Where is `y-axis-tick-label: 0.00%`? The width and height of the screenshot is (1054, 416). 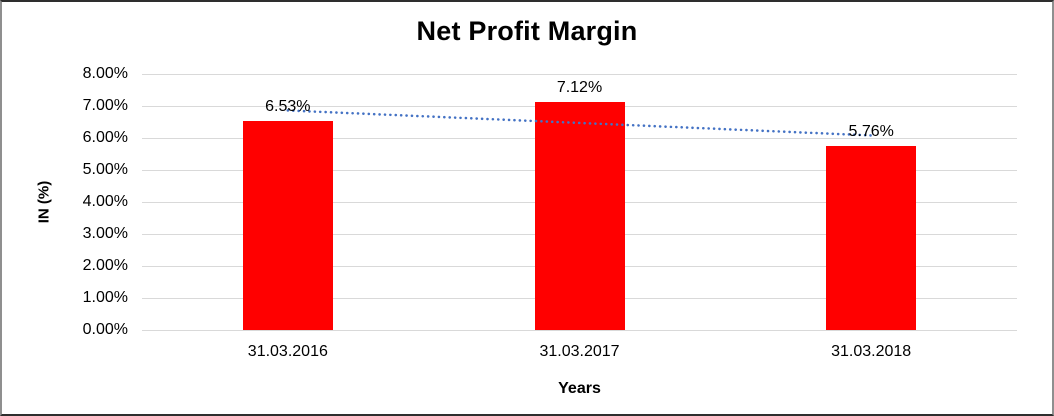 y-axis-tick-label: 0.00% is located at coordinates (105, 329).